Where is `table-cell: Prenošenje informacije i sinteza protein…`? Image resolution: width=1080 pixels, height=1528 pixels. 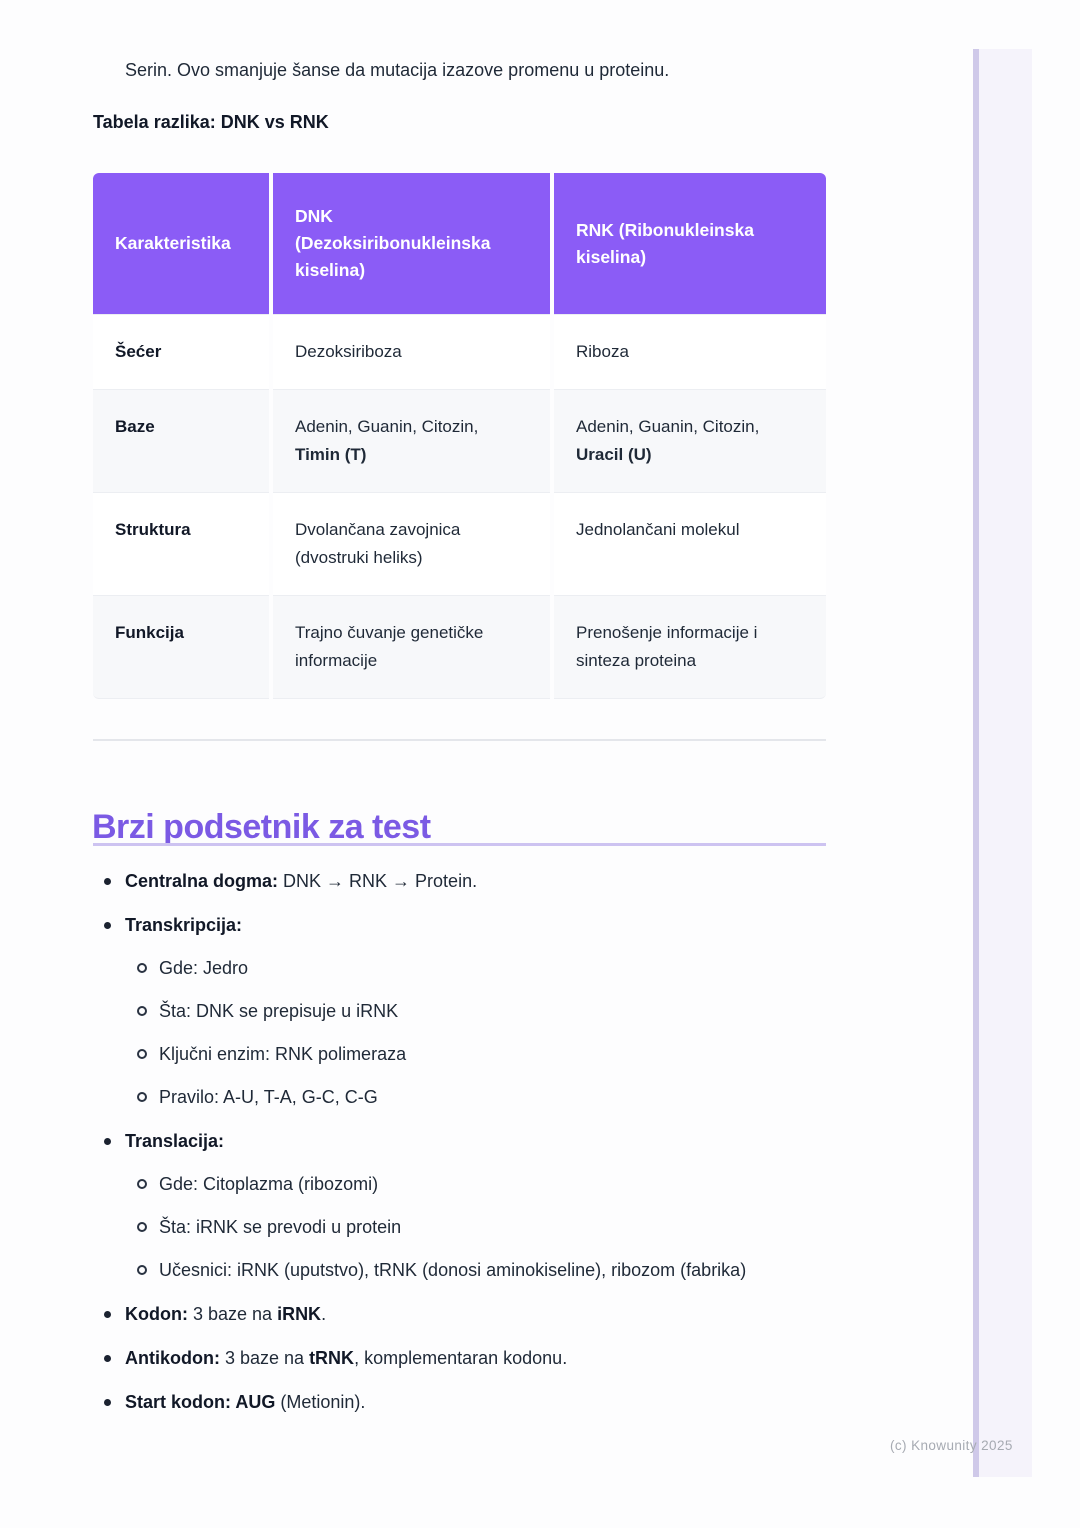
table-cell: Prenošenje informacije i sinteza protein… is located at coordinates (690, 647).